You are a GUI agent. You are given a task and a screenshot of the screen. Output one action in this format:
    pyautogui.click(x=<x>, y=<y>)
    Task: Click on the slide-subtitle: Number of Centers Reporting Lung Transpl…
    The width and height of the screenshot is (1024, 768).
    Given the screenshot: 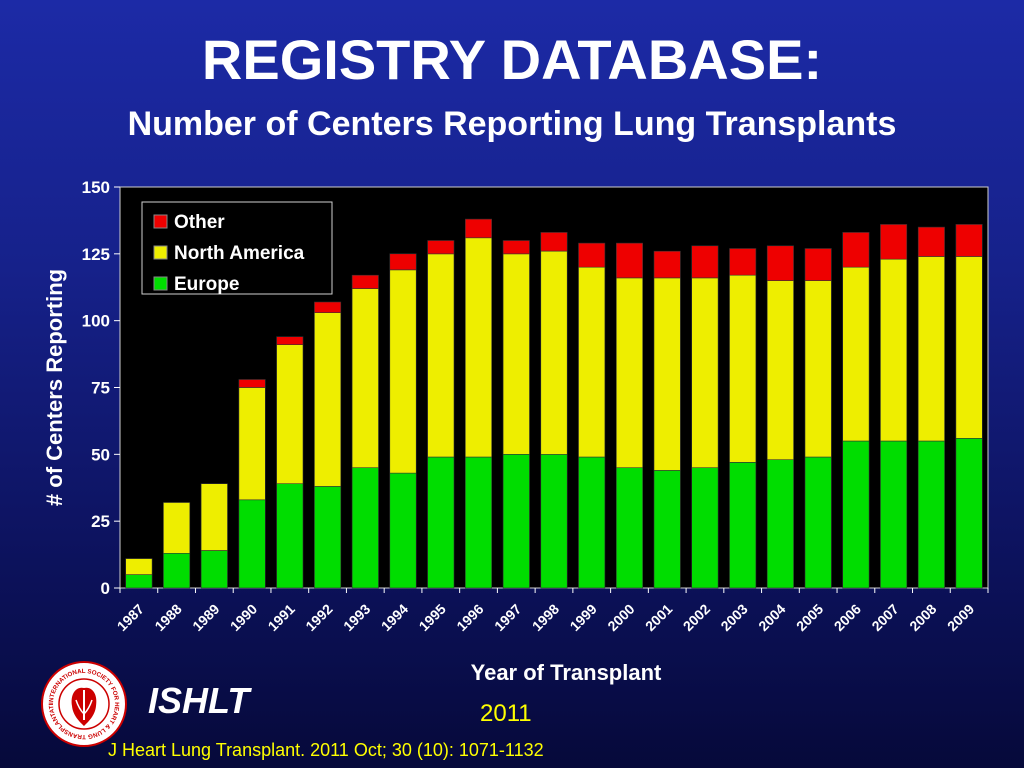 What is the action you would take?
    pyautogui.click(x=512, y=124)
    